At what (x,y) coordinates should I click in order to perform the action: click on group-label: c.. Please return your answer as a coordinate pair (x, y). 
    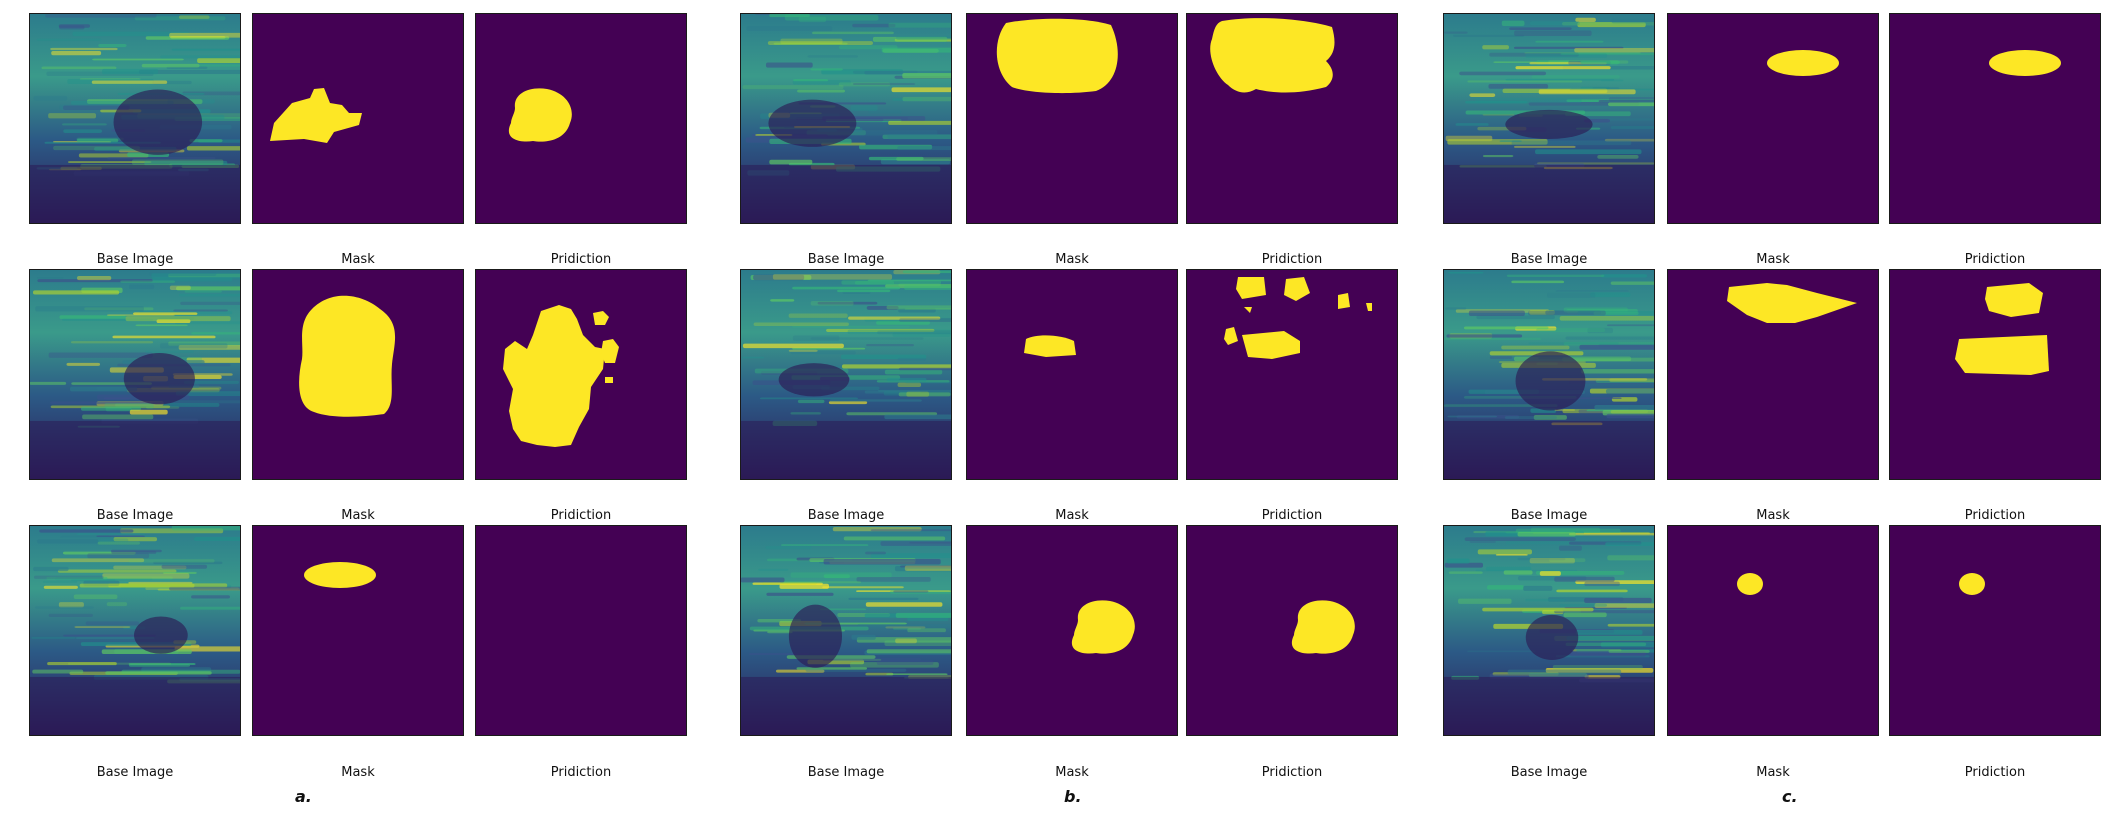
    Looking at the image, I should click on (1790, 796).